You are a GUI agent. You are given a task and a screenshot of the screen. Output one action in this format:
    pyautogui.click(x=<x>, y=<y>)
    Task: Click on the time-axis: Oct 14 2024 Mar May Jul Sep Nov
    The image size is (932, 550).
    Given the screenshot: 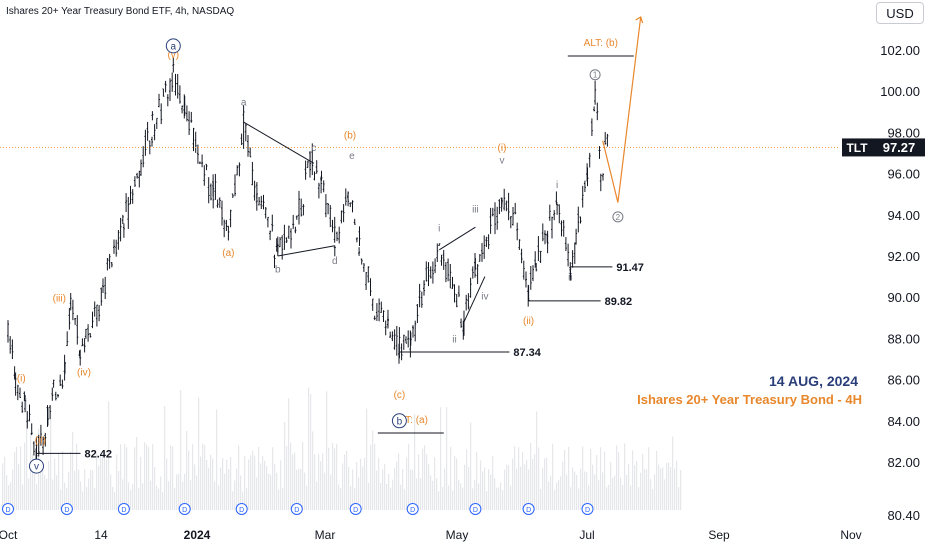 What is the action you would take?
    pyautogui.click(x=431, y=535)
    